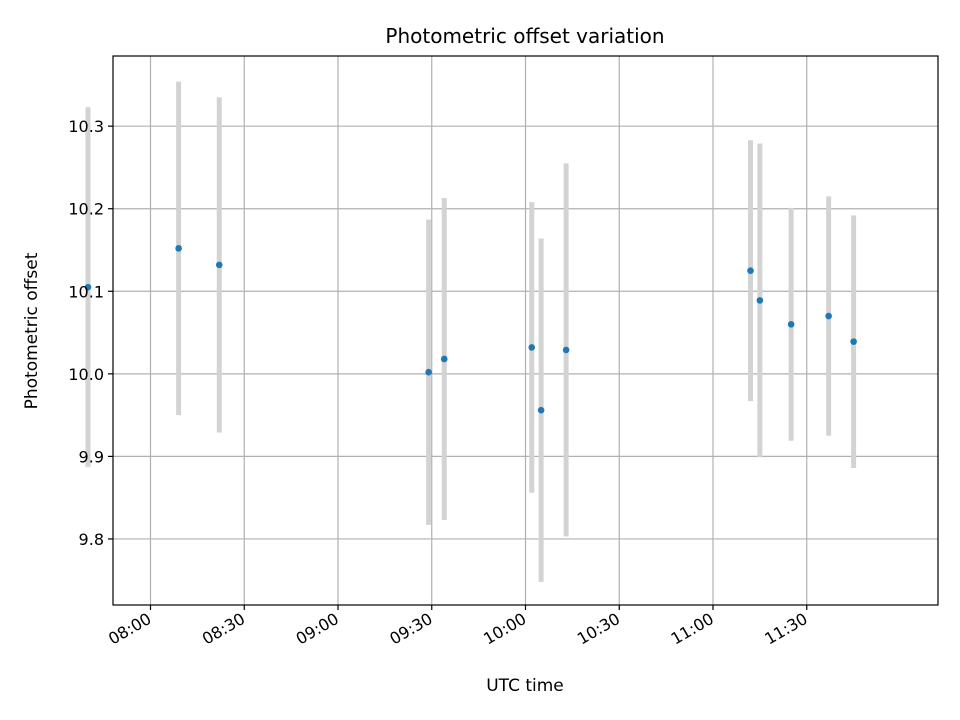 Image resolution: width=960 pixels, height=720 pixels. What do you see at coordinates (32, 330) in the screenshot?
I see `y-axis-label: Photometric offset` at bounding box center [32, 330].